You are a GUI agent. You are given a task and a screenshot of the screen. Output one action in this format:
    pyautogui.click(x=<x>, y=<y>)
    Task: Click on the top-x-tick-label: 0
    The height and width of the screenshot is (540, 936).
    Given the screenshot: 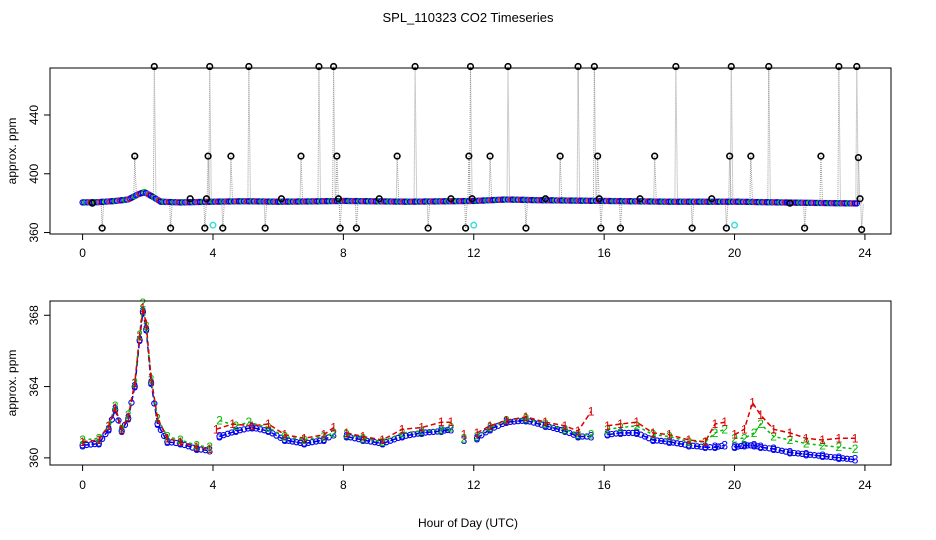 What is the action you would take?
    pyautogui.click(x=82, y=253)
    